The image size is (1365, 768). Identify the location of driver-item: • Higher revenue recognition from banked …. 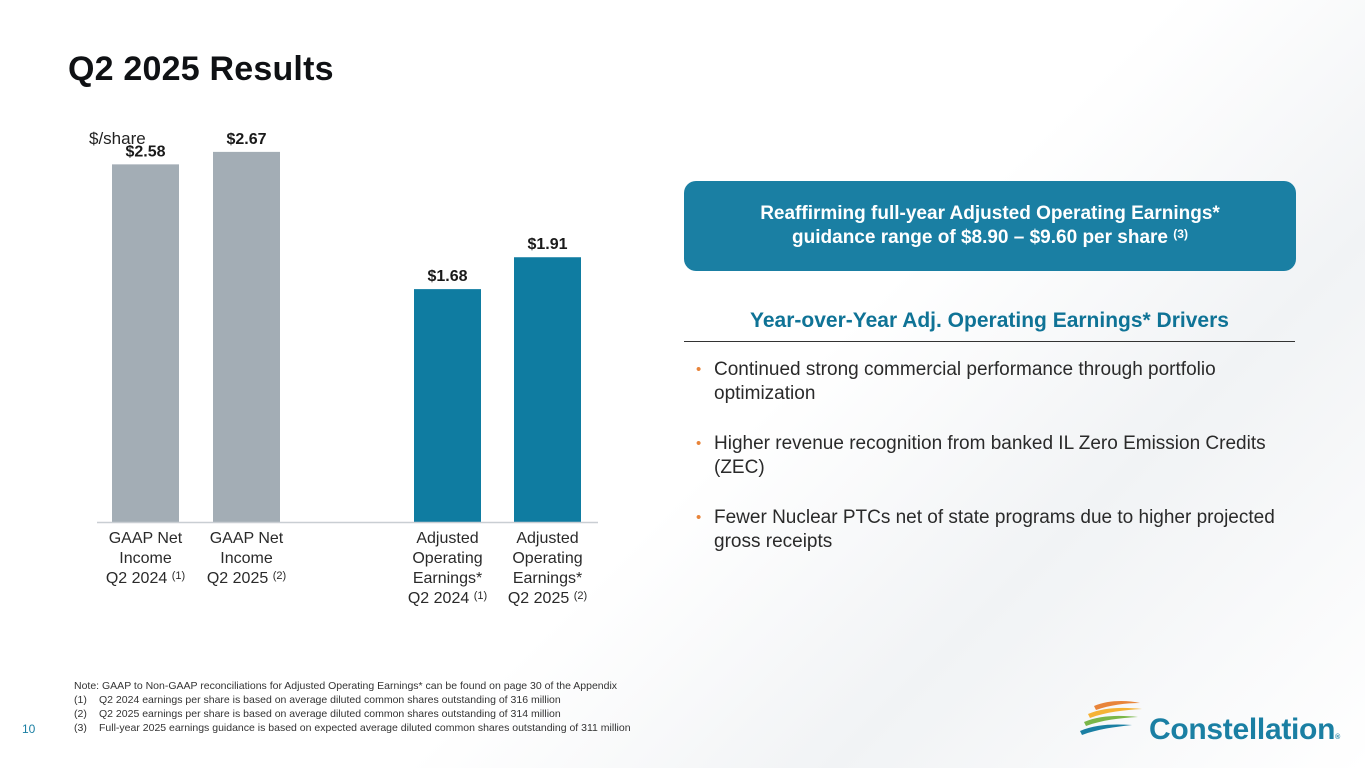
(981, 455).